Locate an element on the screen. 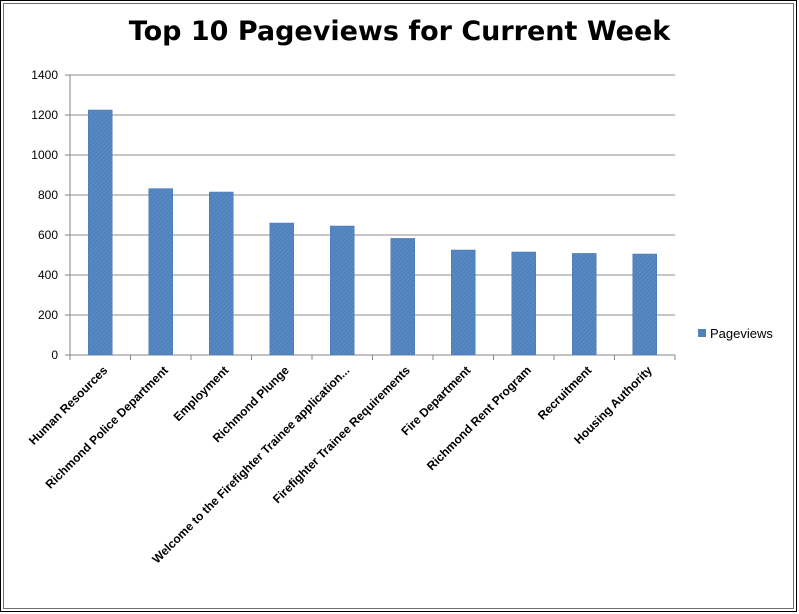  y-tick-label: 400 is located at coordinates (48, 275).